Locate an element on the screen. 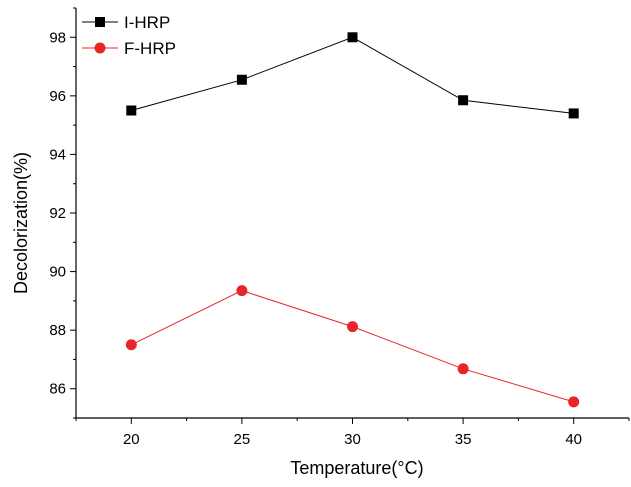  legend-item: I-HRP is located at coordinates (126, 22).